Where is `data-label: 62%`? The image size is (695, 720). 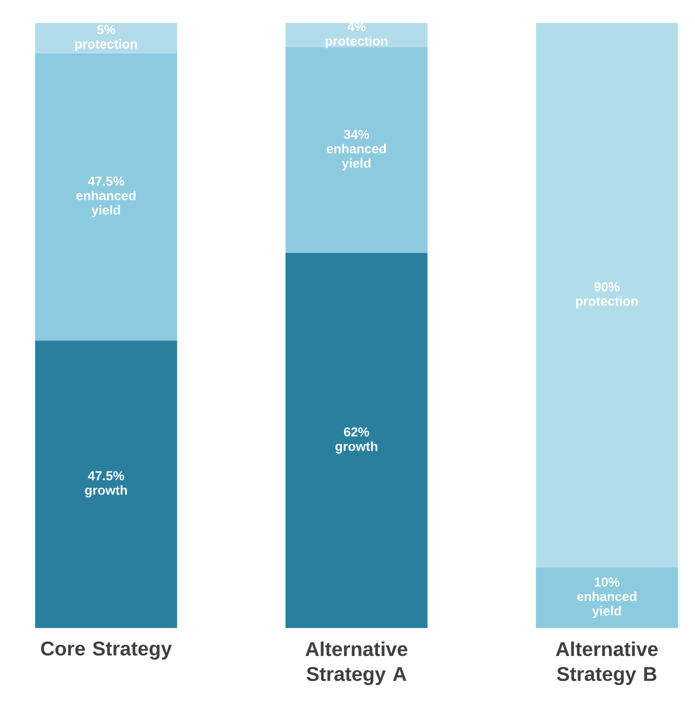 data-label: 62% is located at coordinates (357, 431).